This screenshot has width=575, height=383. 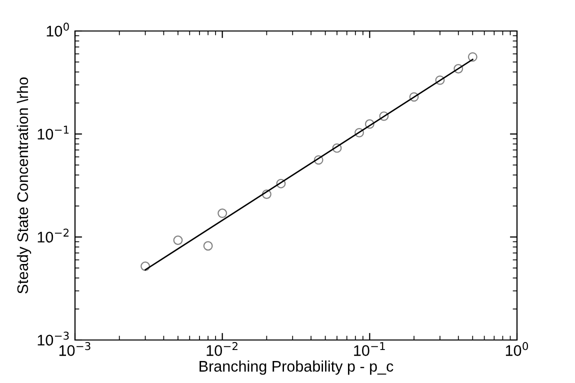 What do you see at coordinates (517, 349) in the screenshot?
I see `x-tick-label: 10$^{0}$` at bounding box center [517, 349].